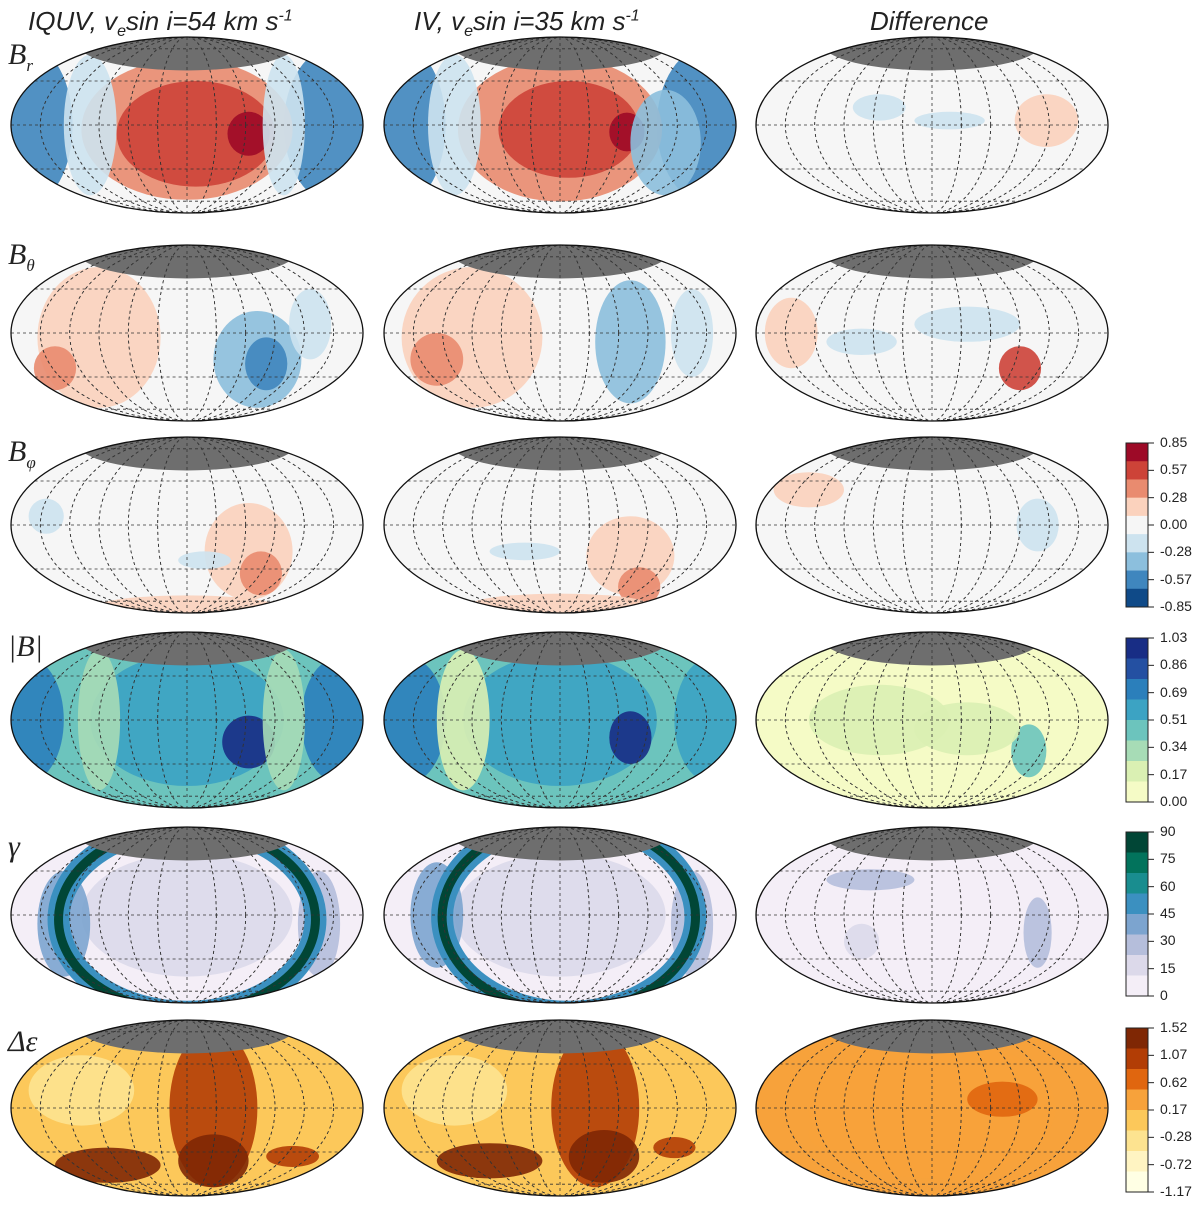 The image size is (1200, 1207). I want to click on colorbar-tick-label: 15, so click(1168, 967).